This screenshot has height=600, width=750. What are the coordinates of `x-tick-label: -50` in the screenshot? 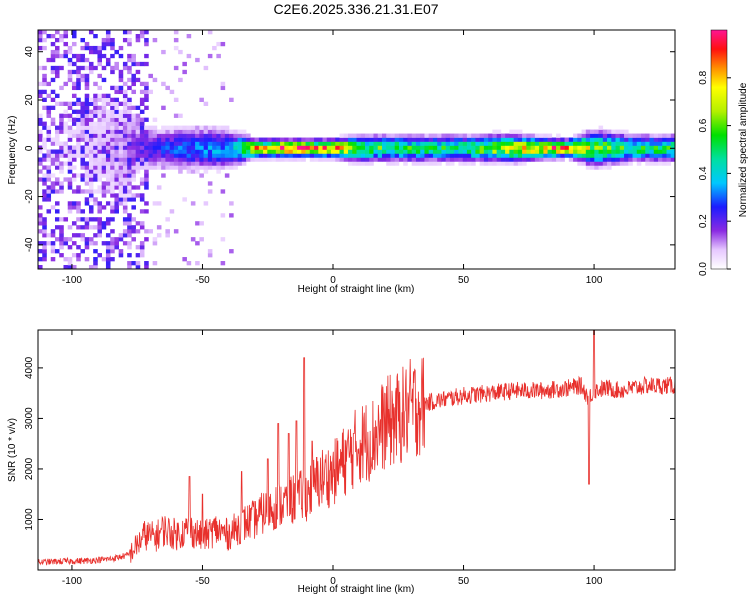 It's located at (202, 581).